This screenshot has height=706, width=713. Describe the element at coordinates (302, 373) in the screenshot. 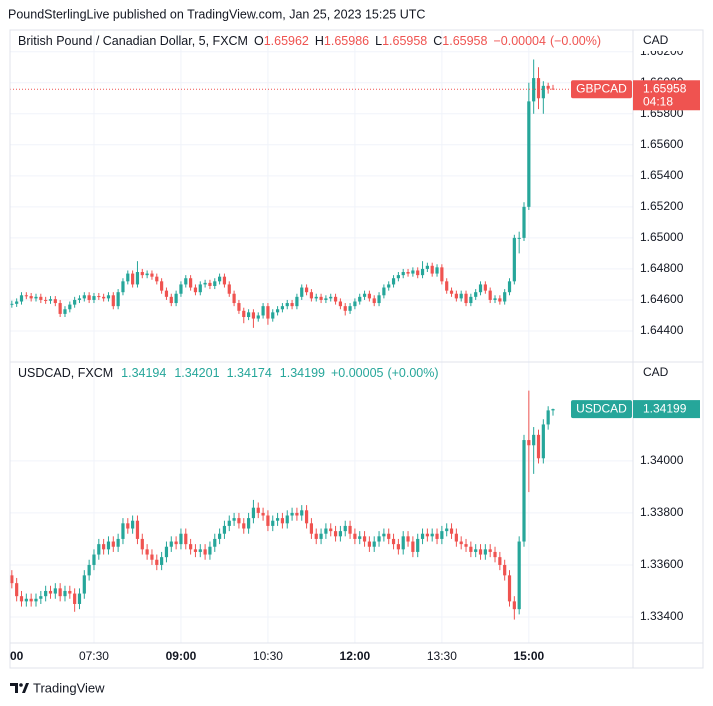

I see `legend-value: 1.34199` at that location.